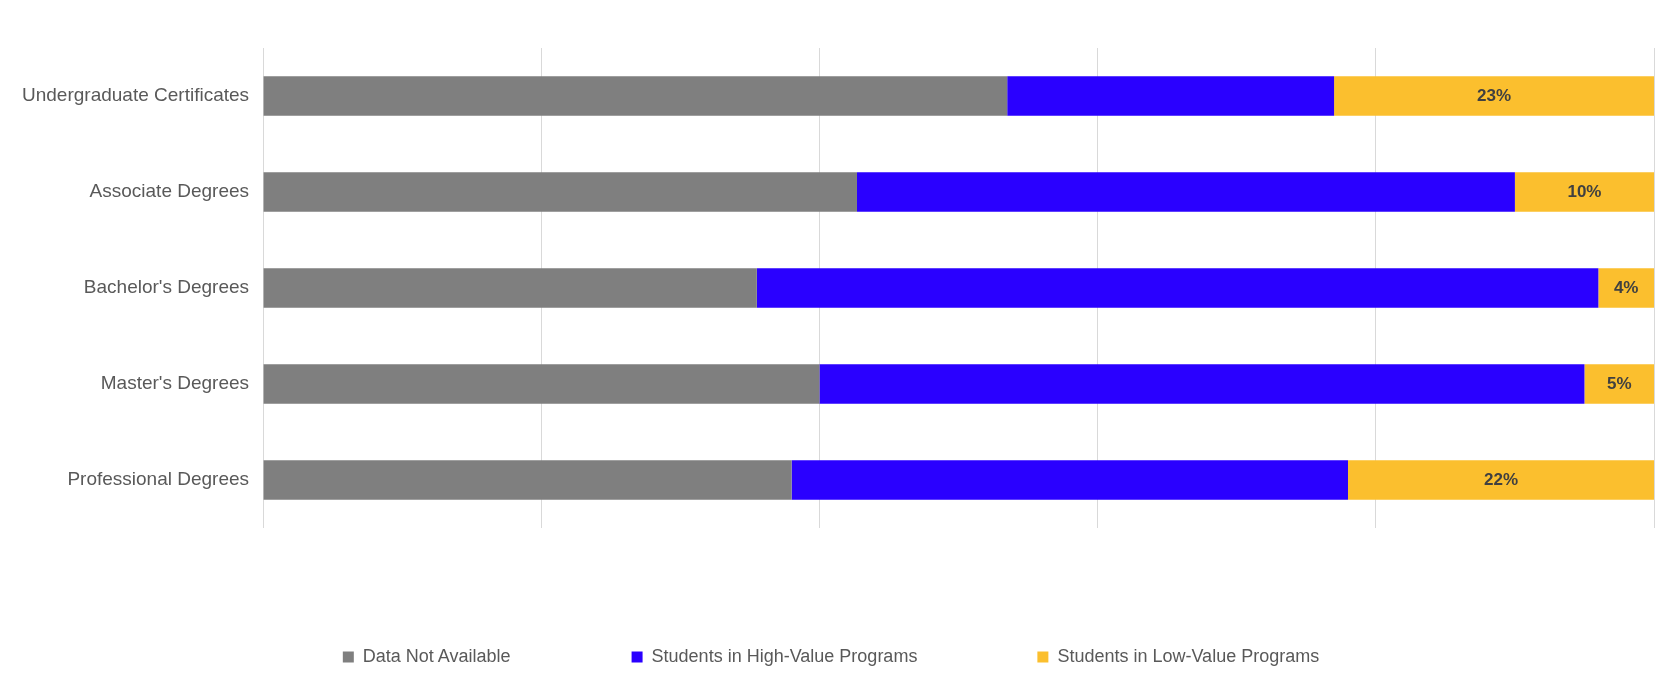 The image size is (1664, 684). I want to click on y-tick-label: Professional Degrees, so click(158, 479).